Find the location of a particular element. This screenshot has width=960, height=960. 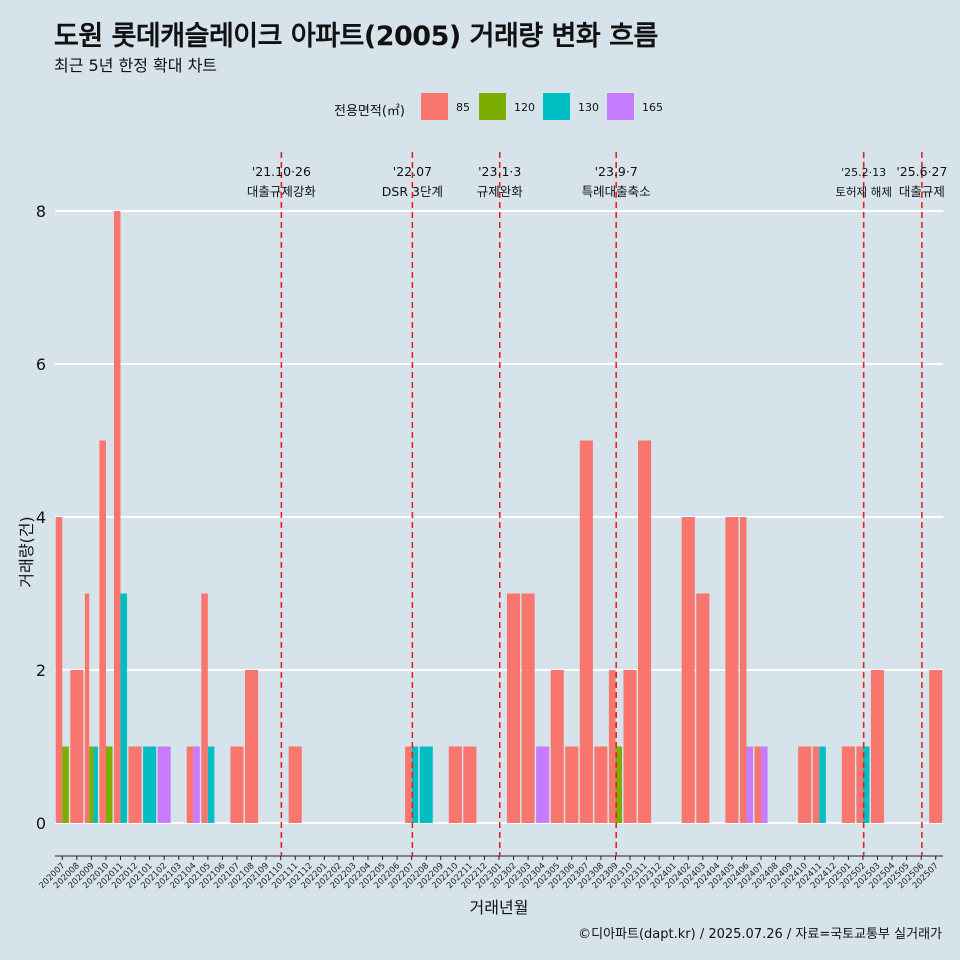

y-tick-label: 2 is located at coordinates (41, 670).